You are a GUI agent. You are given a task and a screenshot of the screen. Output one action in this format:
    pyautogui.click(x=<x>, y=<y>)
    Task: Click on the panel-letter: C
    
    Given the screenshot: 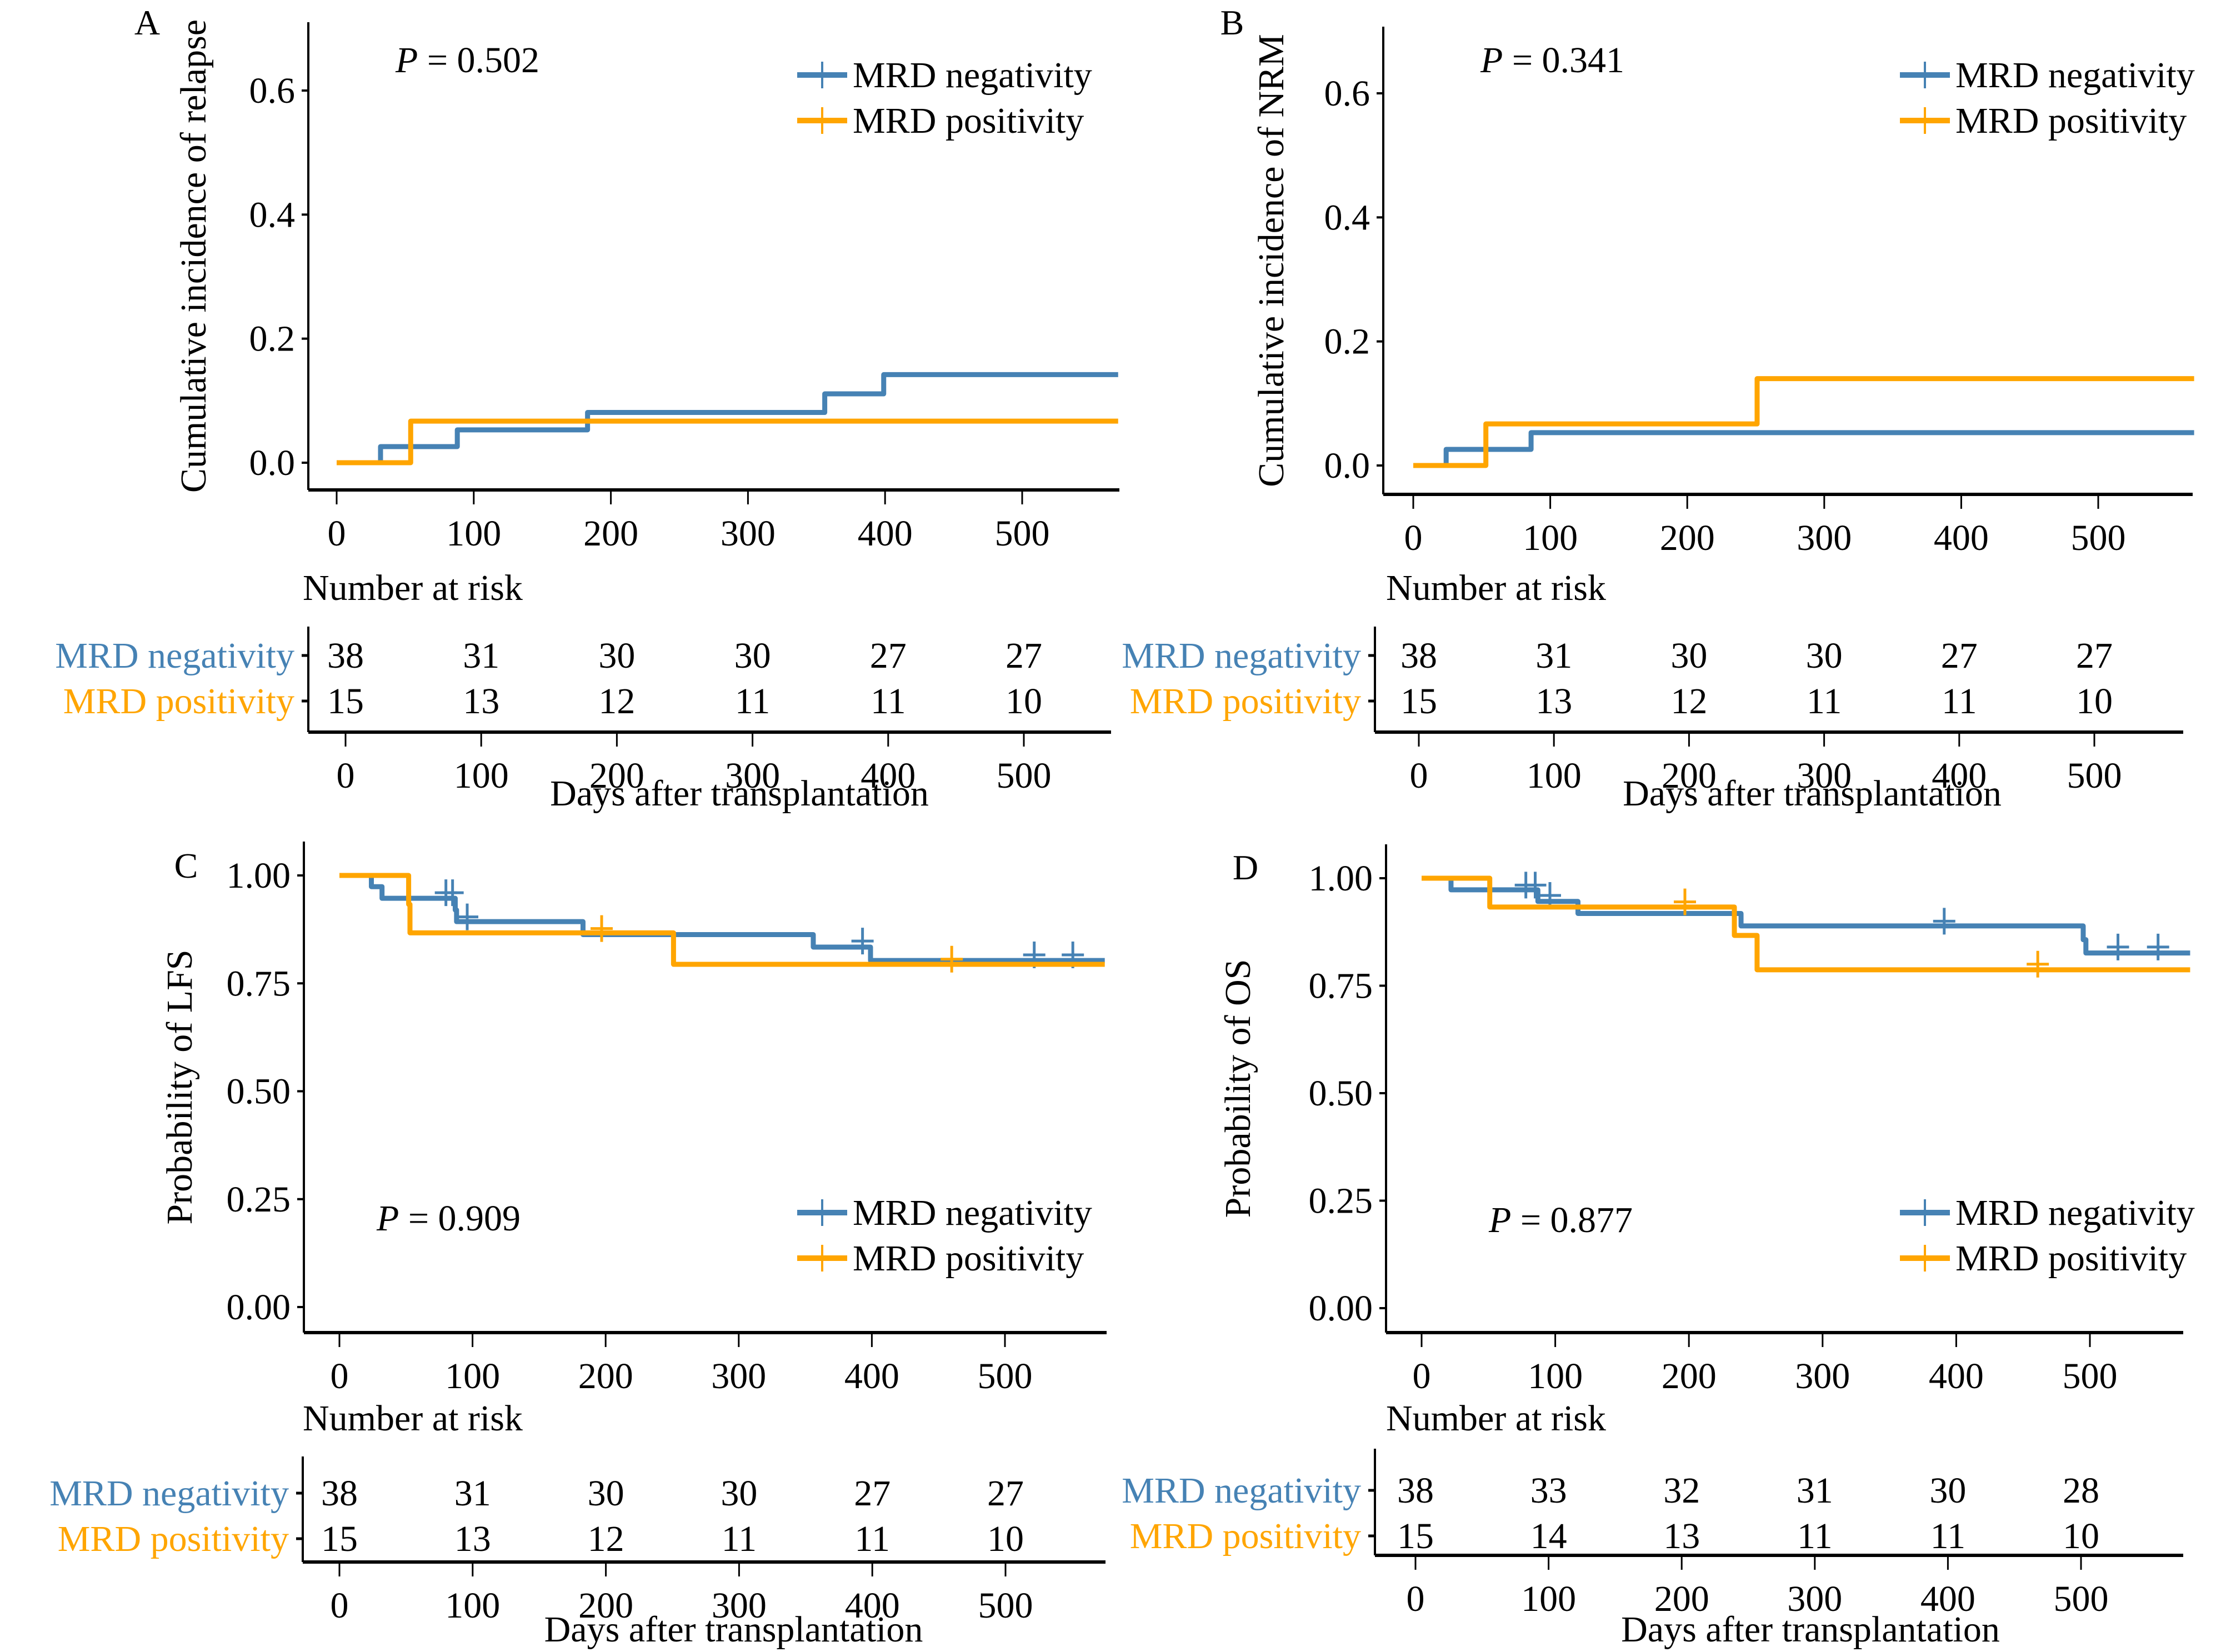 What is the action you would take?
    pyautogui.click(x=186, y=865)
    